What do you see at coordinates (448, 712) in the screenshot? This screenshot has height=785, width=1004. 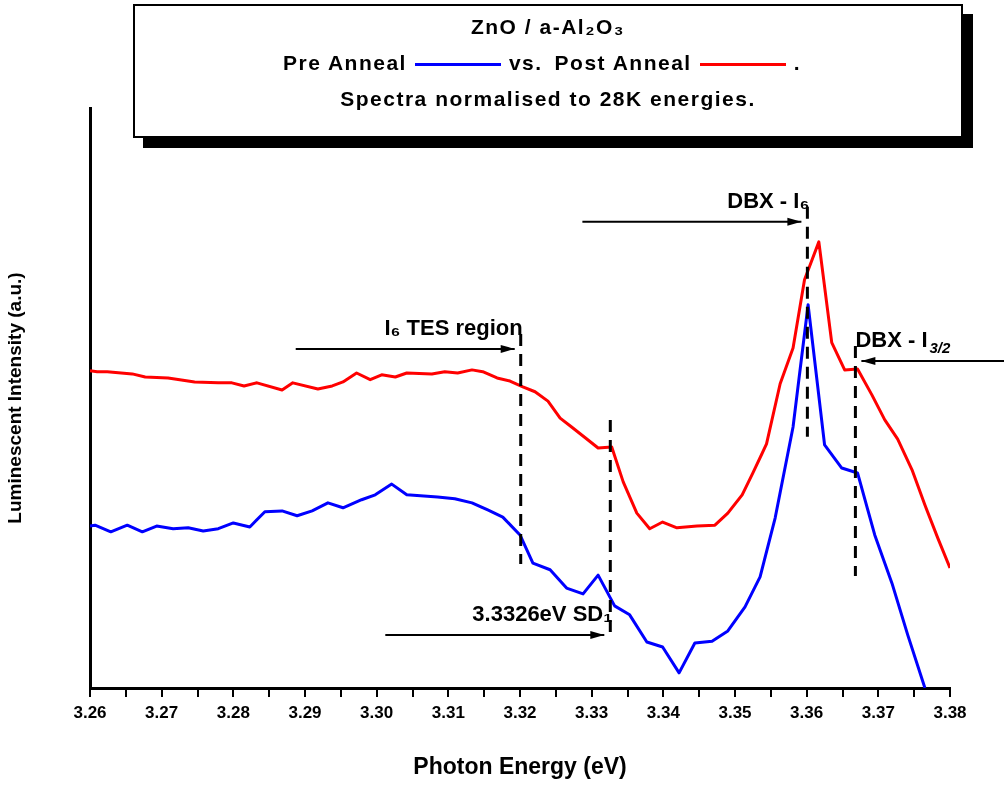 I see `x-tick-label: 3.31` at bounding box center [448, 712].